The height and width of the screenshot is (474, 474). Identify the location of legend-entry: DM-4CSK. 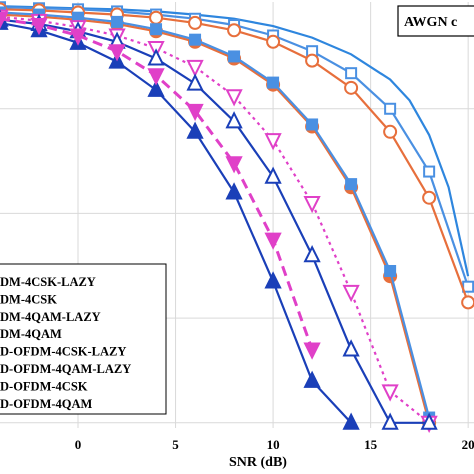
(28, 299).